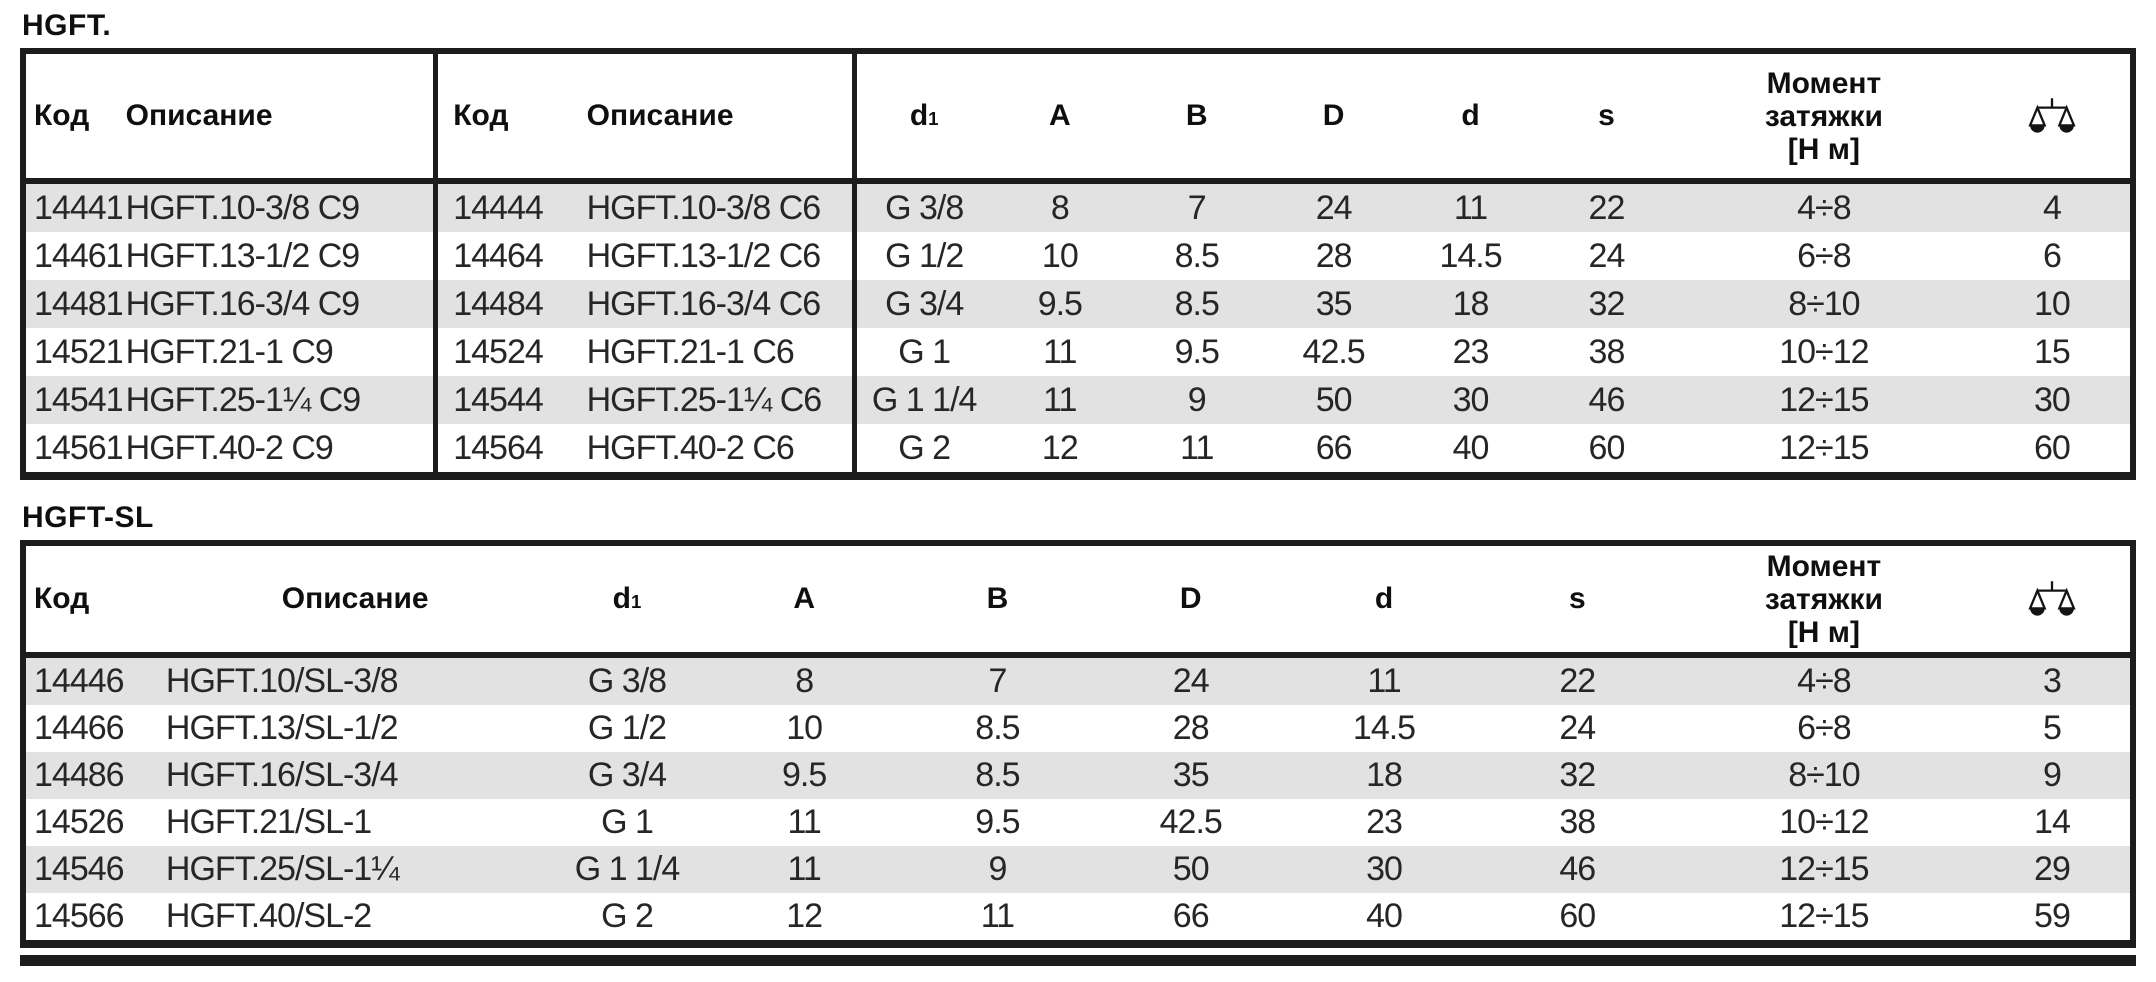  What do you see at coordinates (78, 351) in the screenshot?
I see `code-c9-cell: 14521` at bounding box center [78, 351].